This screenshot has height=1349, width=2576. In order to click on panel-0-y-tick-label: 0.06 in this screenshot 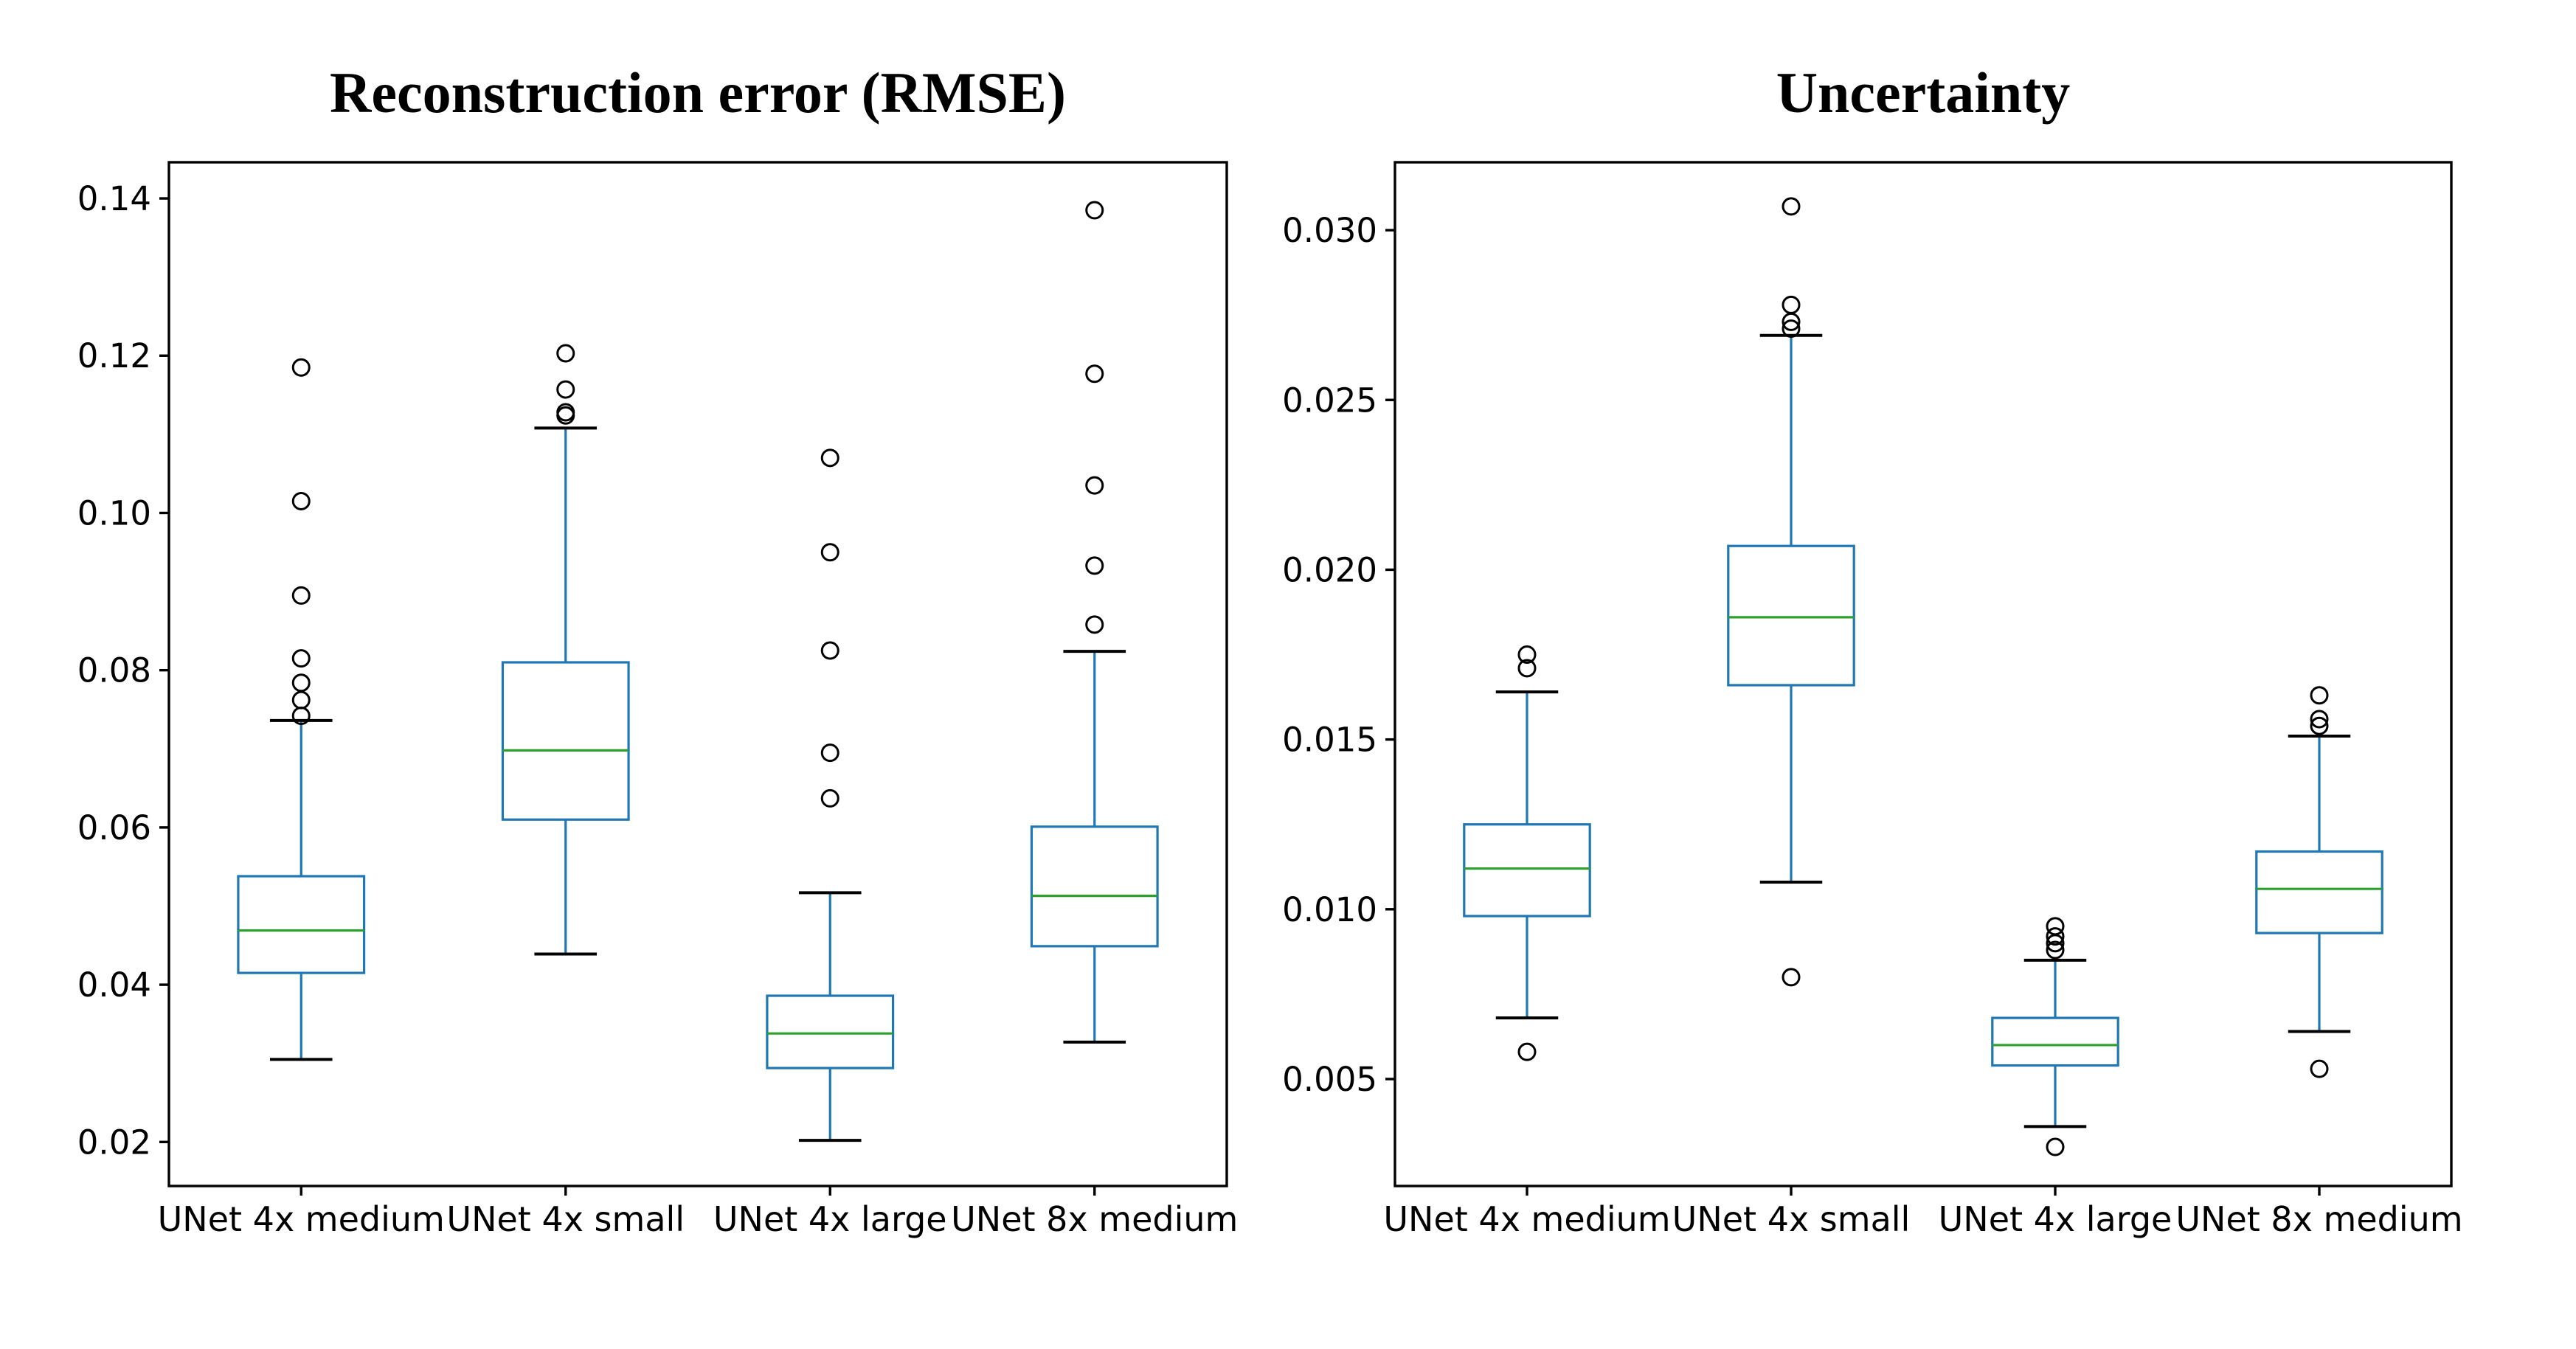, I will do `click(114, 827)`.